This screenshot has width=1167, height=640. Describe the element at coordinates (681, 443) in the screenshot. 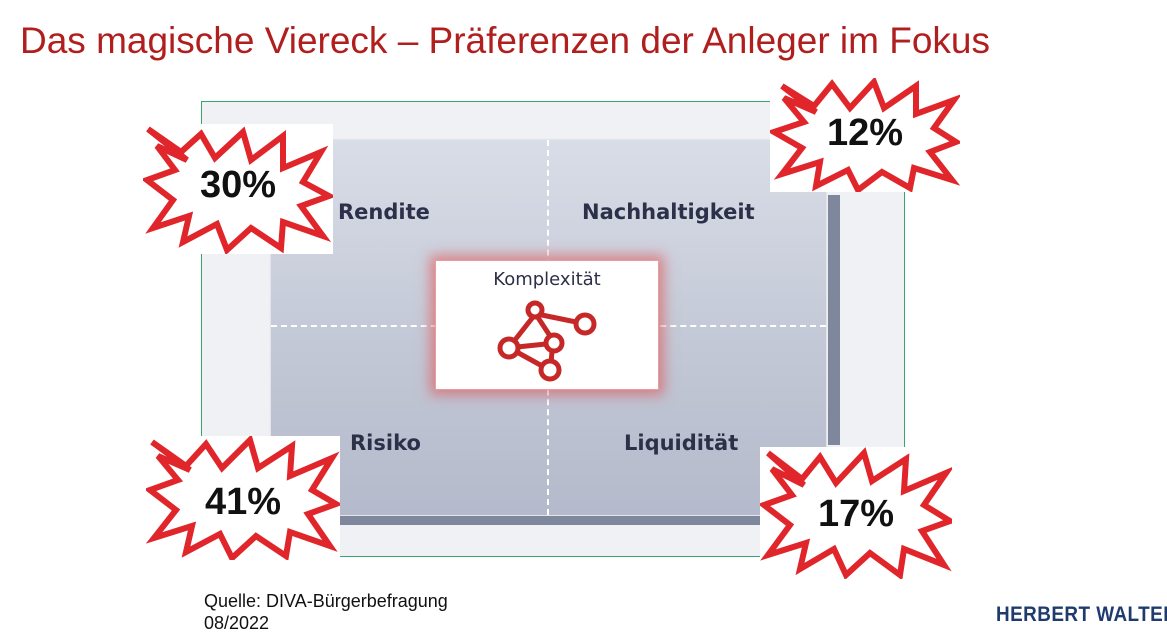

I see `quadrant-label-liquiditaet: Liquidität` at that location.